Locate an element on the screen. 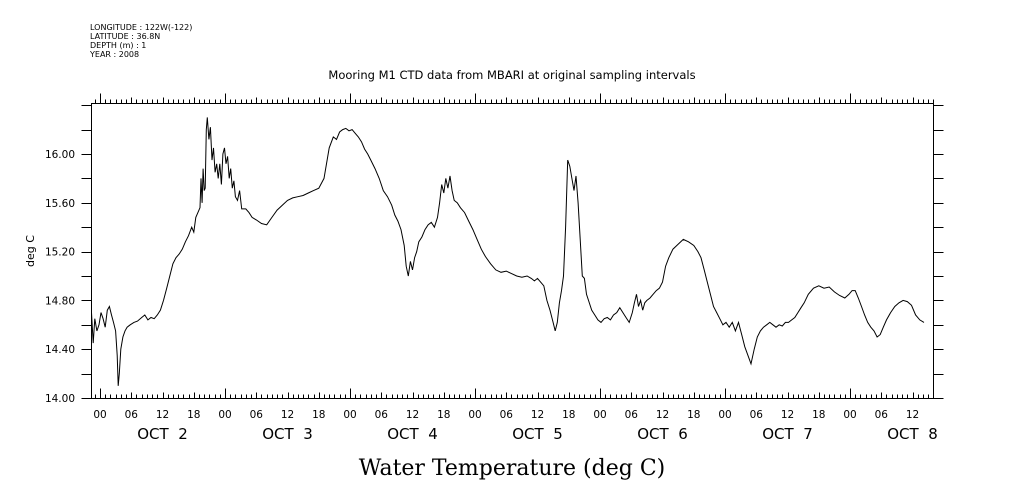 The height and width of the screenshot is (504, 1009). x-day-label: OCT 6 is located at coordinates (662, 434).